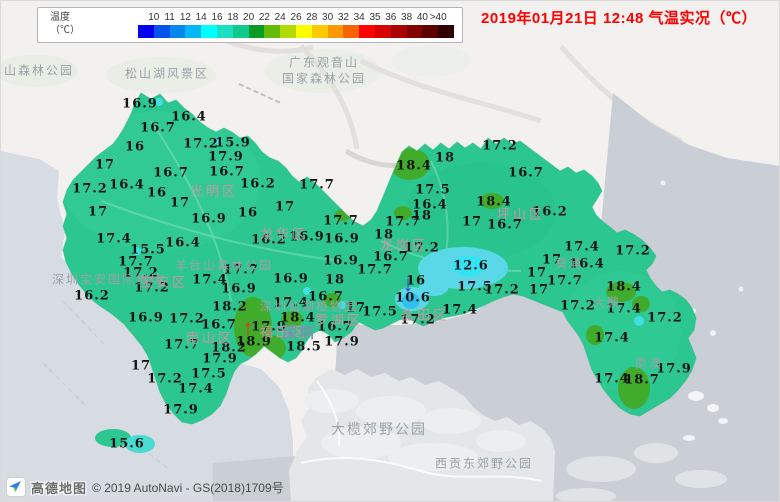 The image size is (780, 502). I want to click on legend-tick: 26, so click(296, 17).